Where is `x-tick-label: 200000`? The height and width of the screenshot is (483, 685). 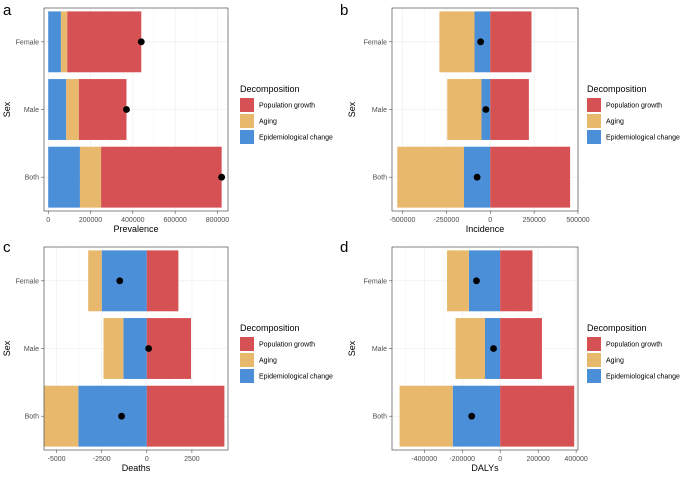
x-tick-label: 200000 is located at coordinates (90, 220).